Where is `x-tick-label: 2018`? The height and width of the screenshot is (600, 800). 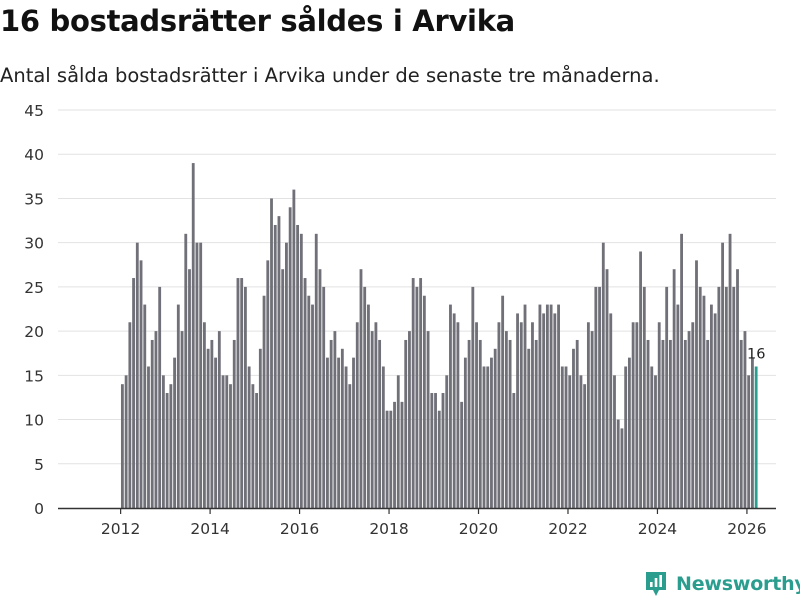
x-tick-label: 2018 is located at coordinates (388, 529).